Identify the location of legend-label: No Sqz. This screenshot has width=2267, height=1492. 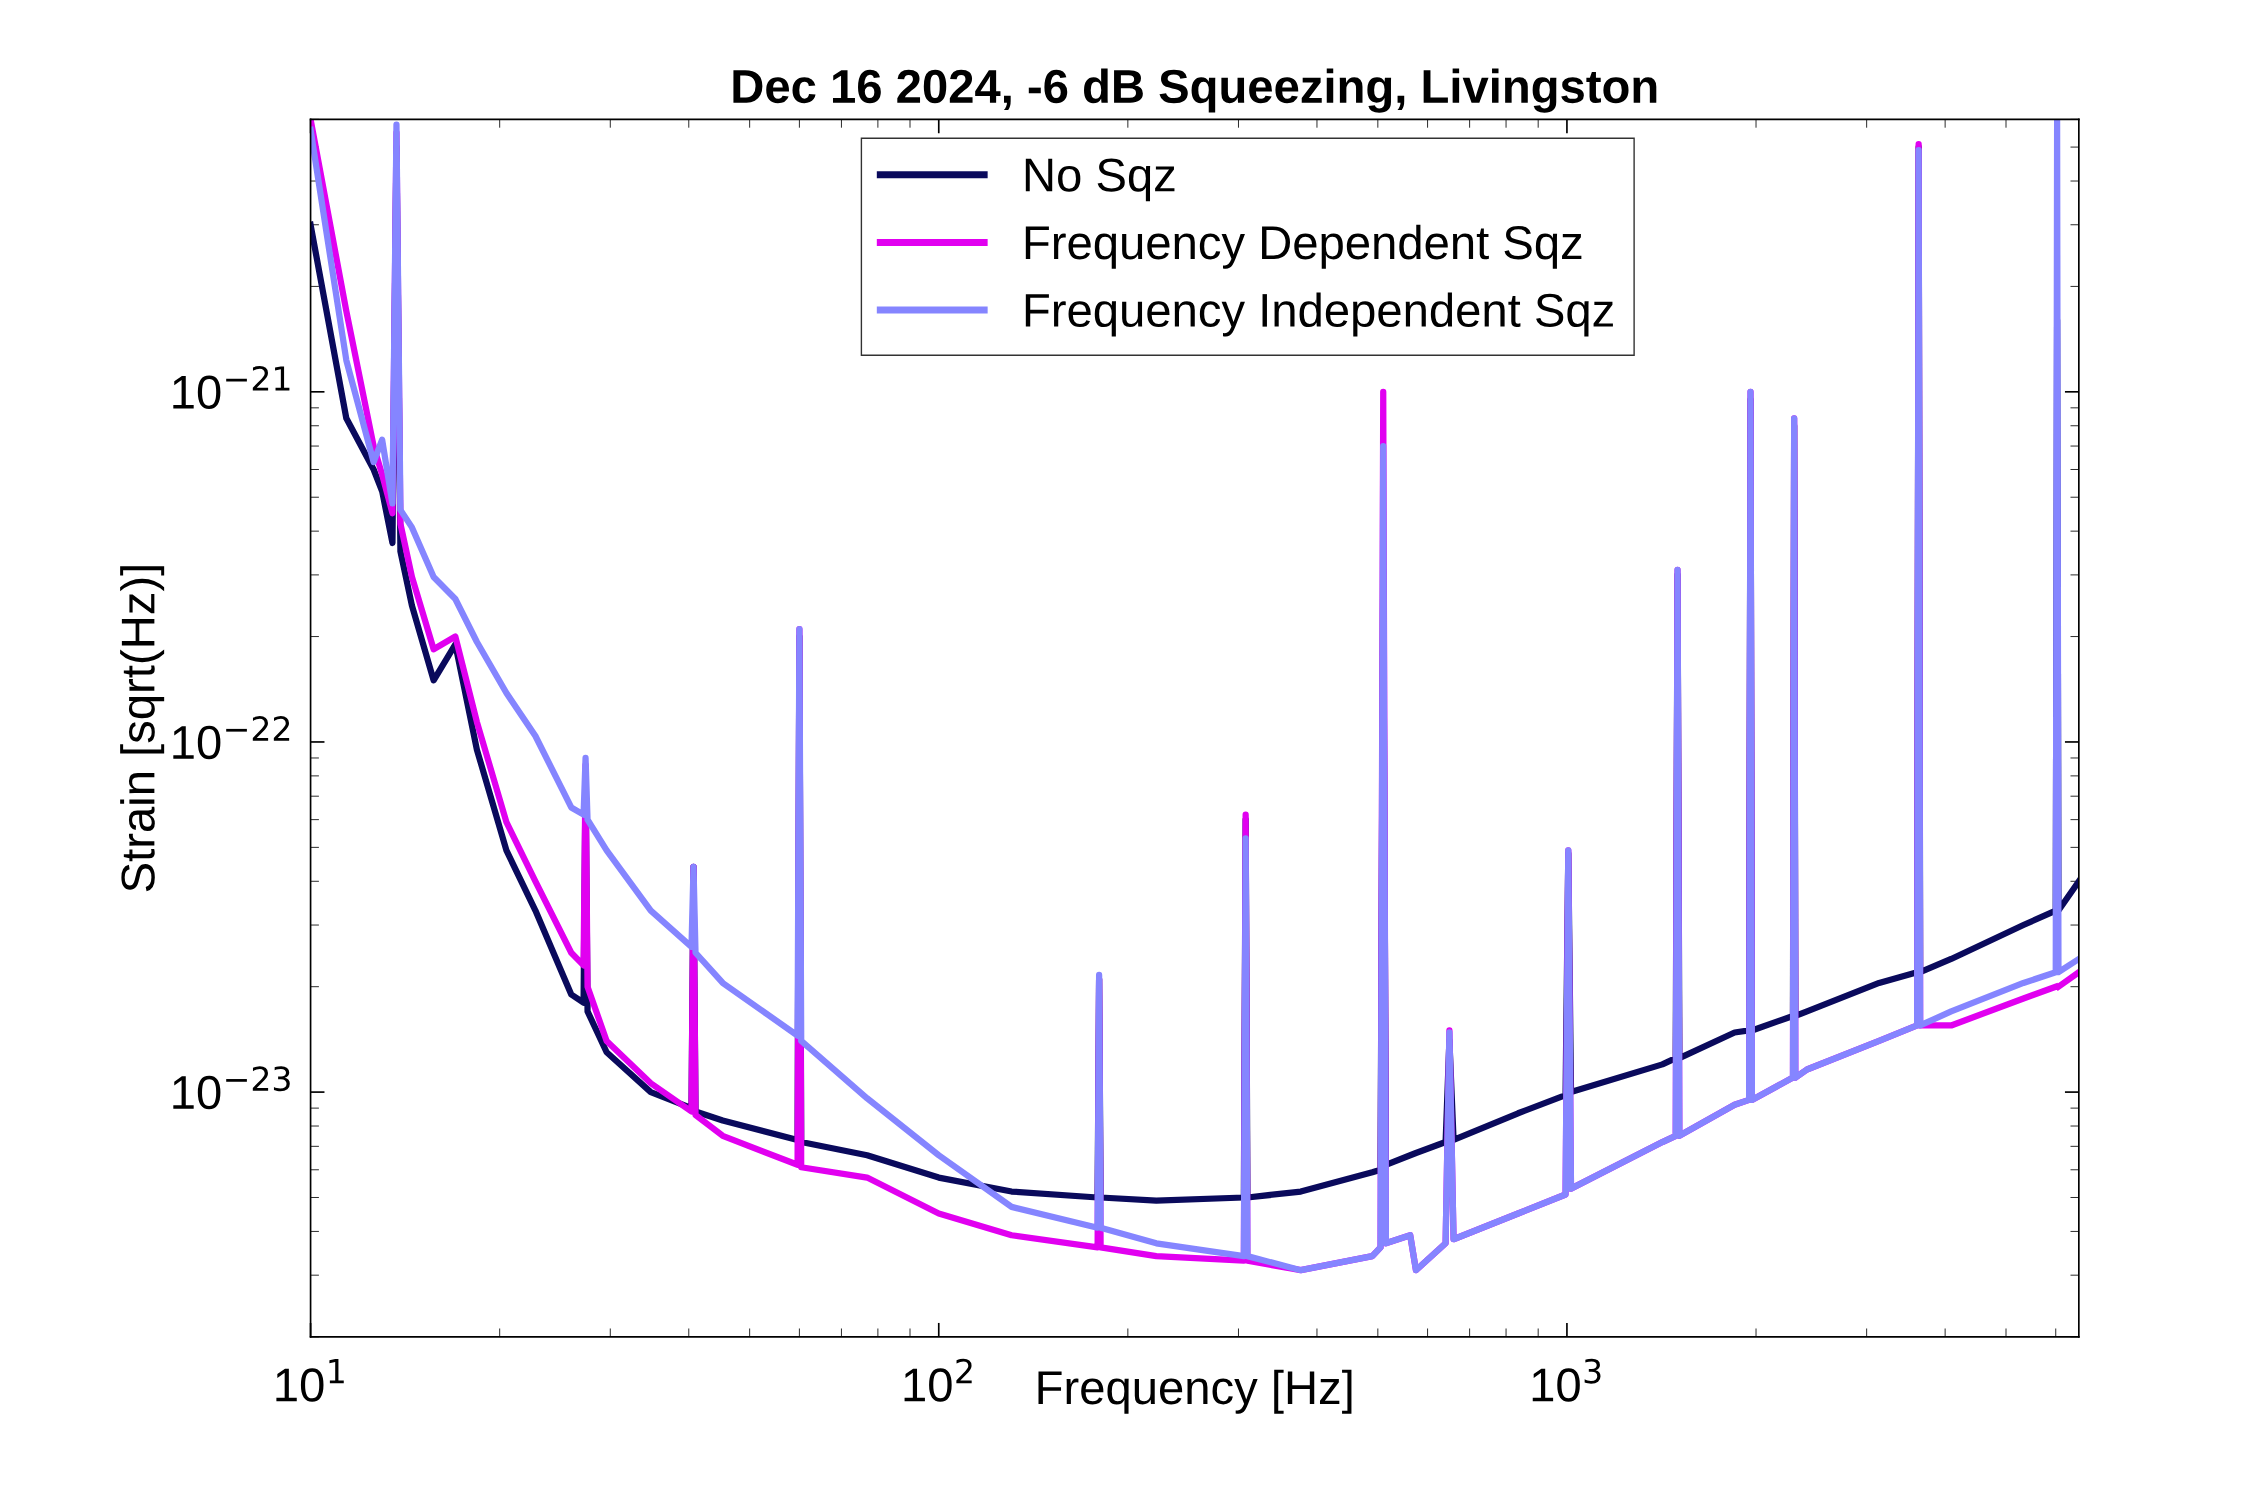
(1100, 180).